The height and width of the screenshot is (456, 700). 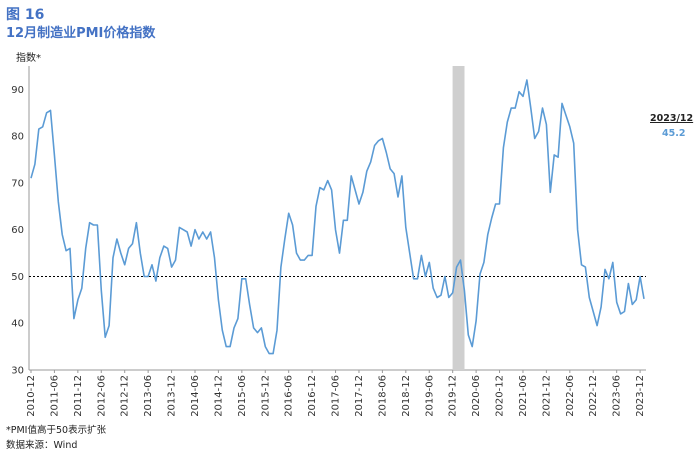 What do you see at coordinates (593, 396) in the screenshot?
I see `x-tick-label: 2022-12` at bounding box center [593, 396].